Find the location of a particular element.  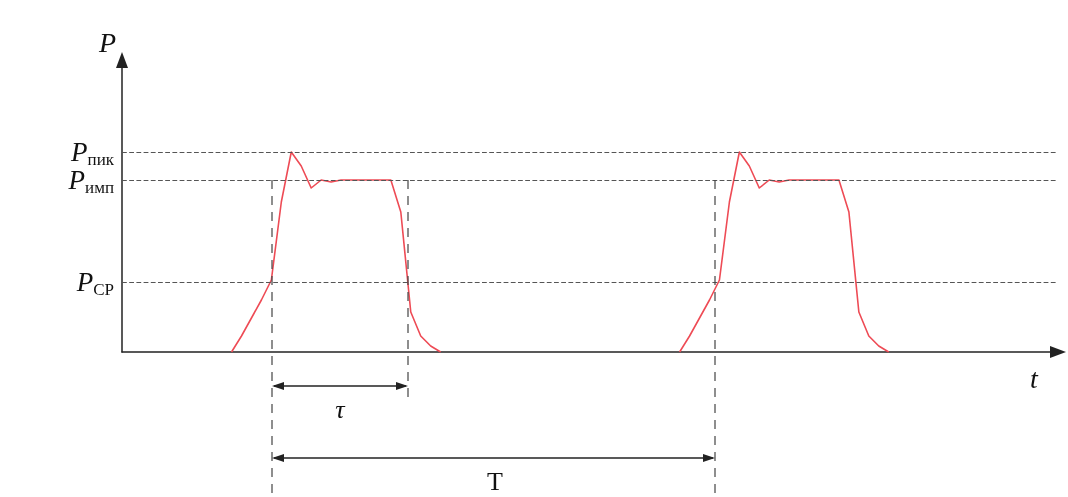

x-axis-title: t is located at coordinates (1034, 378).